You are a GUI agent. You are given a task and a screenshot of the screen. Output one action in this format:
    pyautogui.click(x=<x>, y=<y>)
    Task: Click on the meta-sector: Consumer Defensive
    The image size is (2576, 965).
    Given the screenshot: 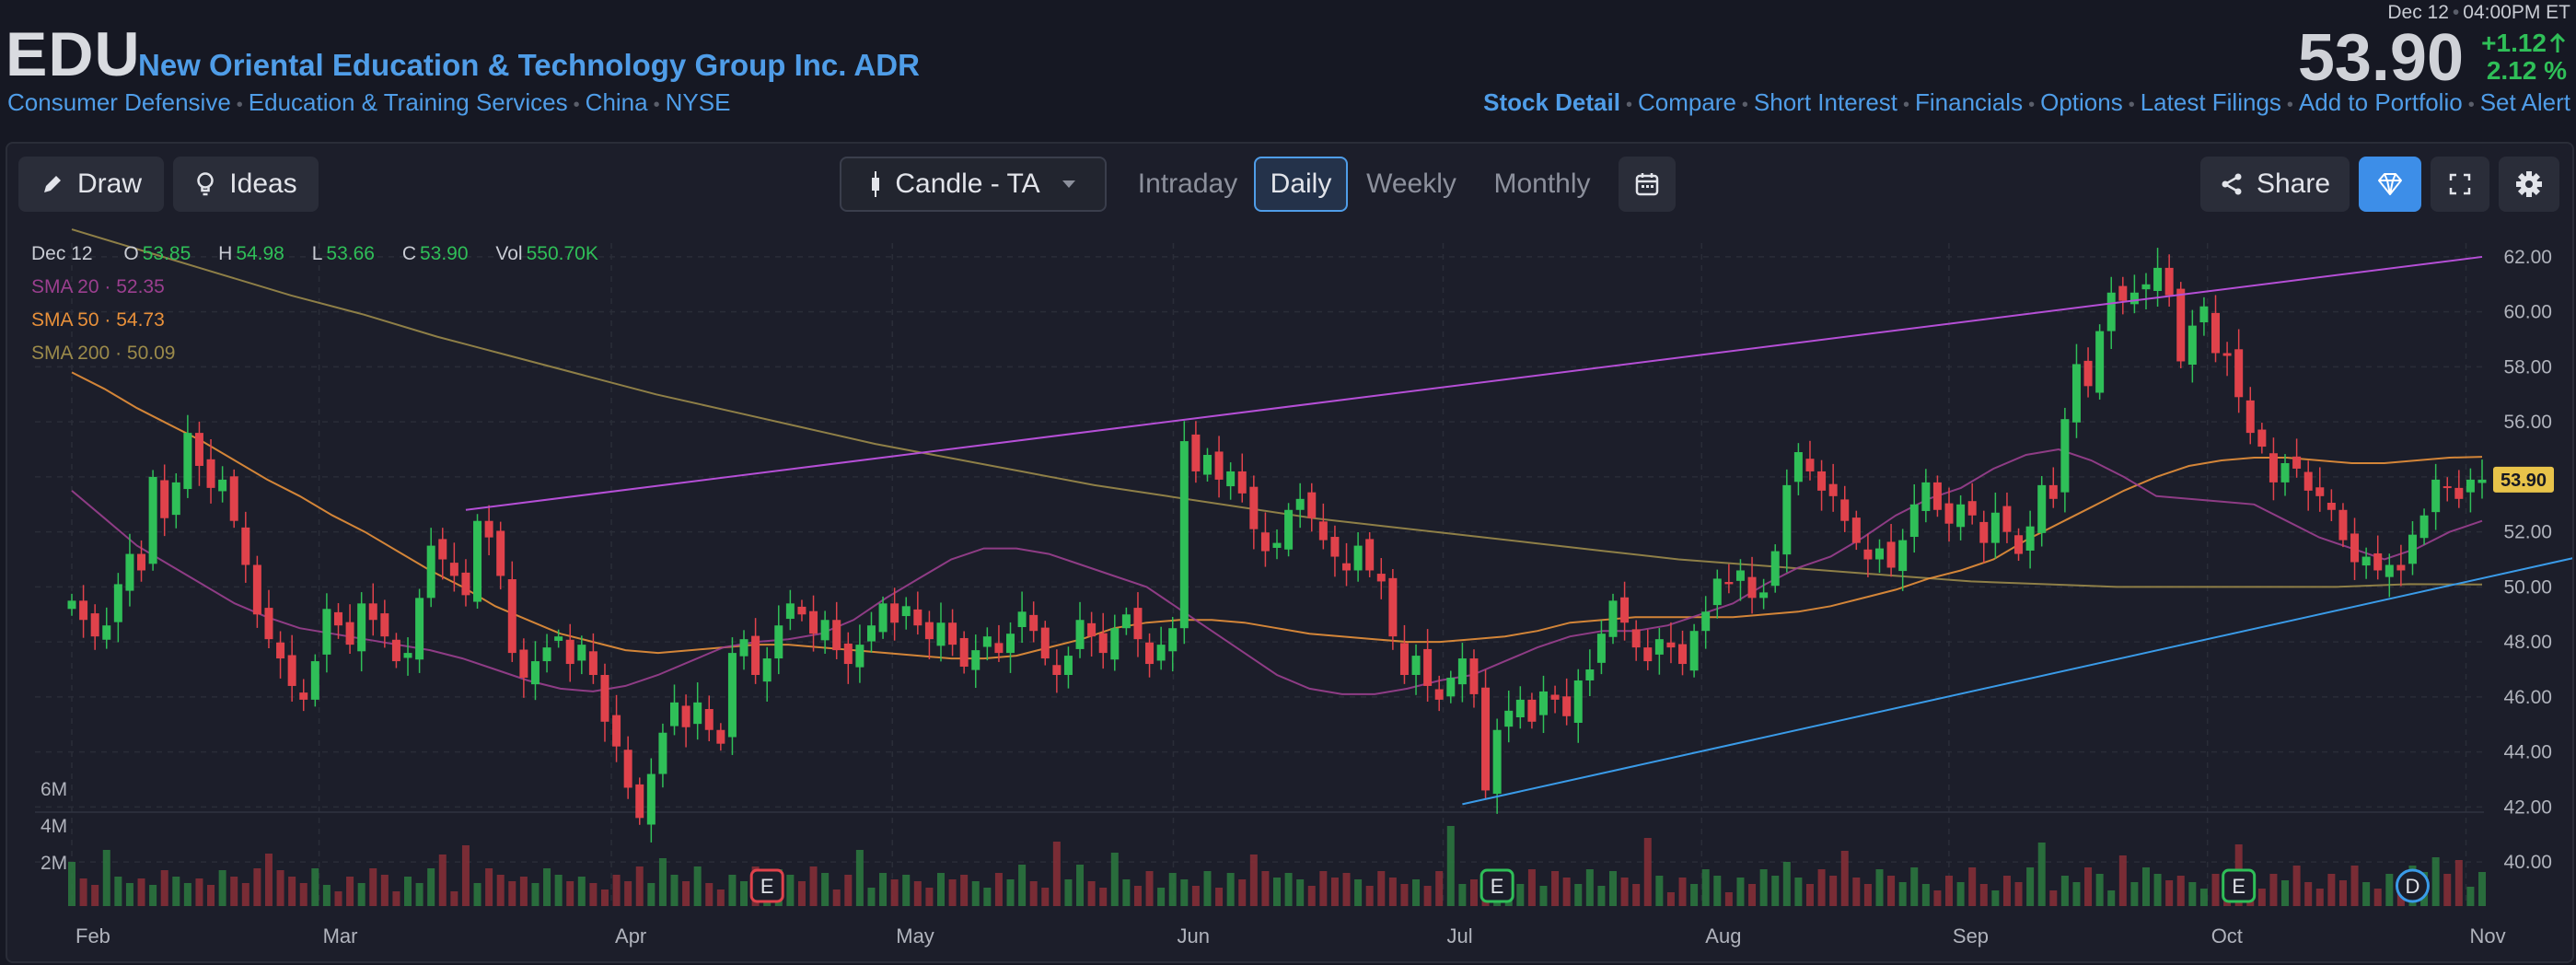 What is the action you would take?
    pyautogui.click(x=119, y=102)
    